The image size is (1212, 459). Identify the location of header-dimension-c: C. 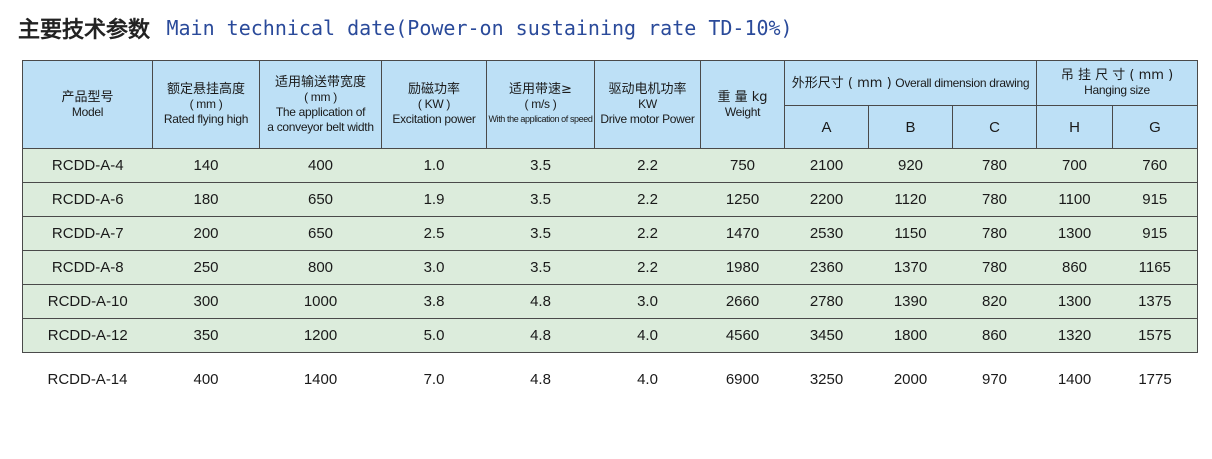
(994, 127).